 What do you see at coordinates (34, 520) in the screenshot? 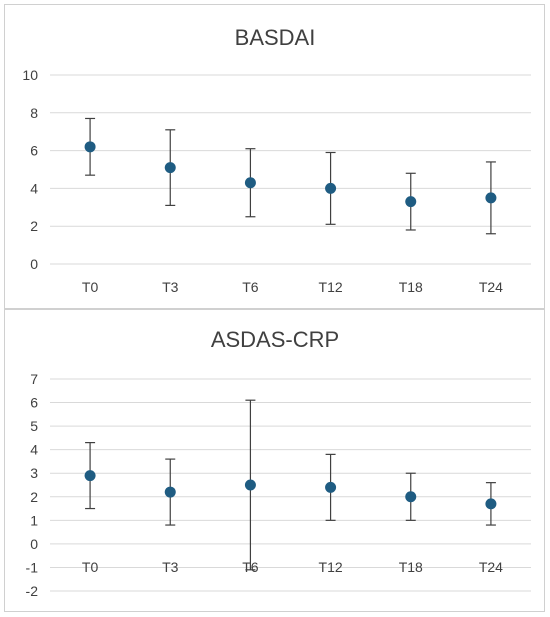
I see `y-tick-label: 1` at bounding box center [34, 520].